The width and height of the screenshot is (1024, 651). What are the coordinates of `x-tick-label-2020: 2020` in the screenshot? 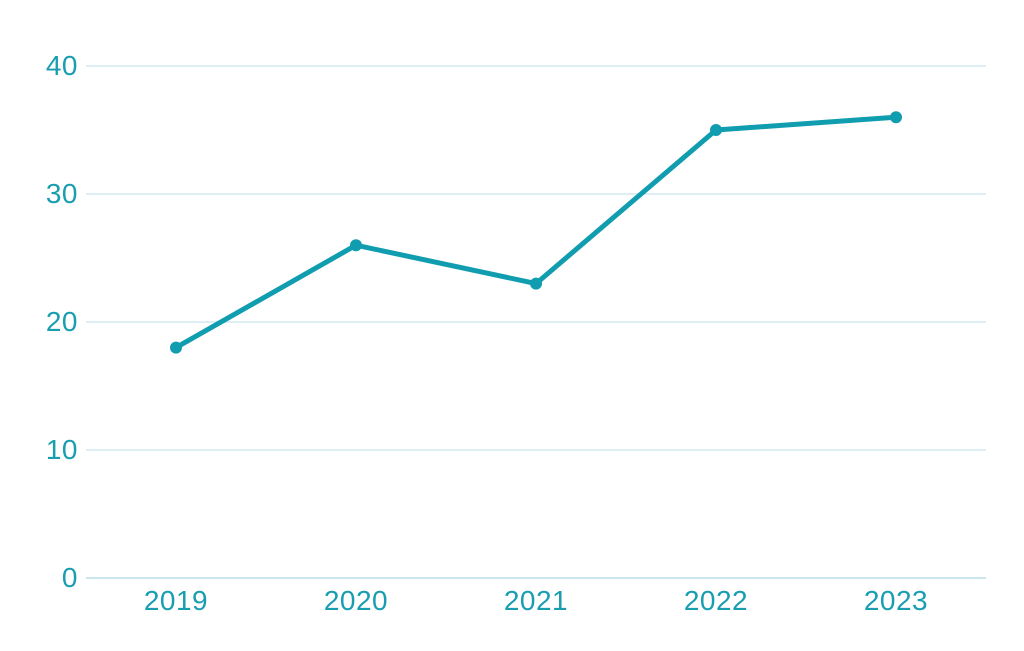 It's located at (356, 600).